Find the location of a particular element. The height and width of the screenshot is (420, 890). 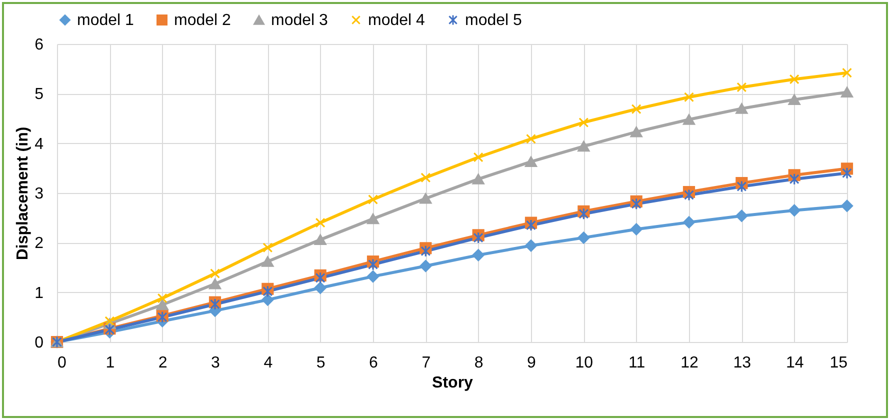

x-tick-label: 1 is located at coordinates (110, 363).